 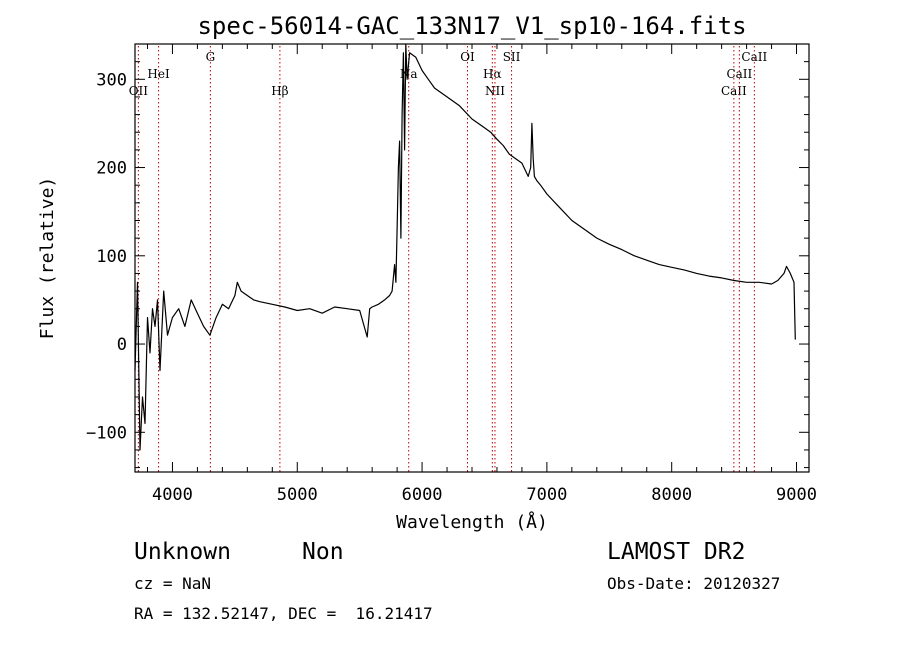 What do you see at coordinates (546, 495) in the screenshot?
I see `x-tick-label: 7000` at bounding box center [546, 495].